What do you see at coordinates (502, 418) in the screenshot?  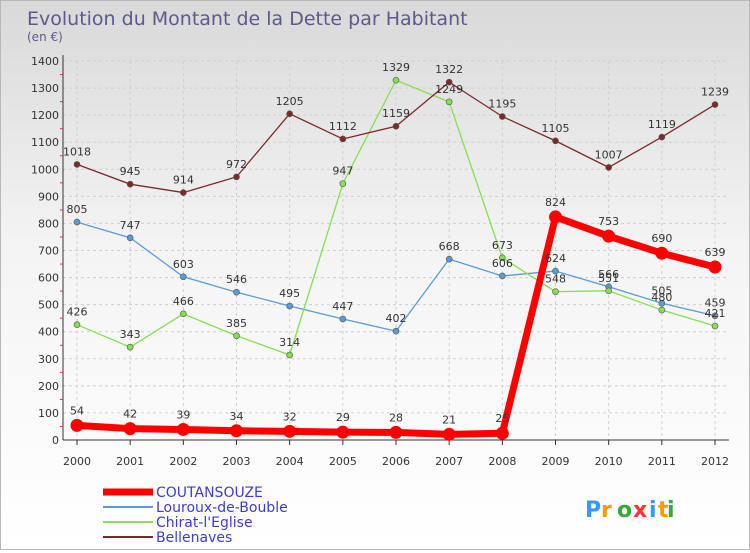 I see `data-label: 25` at bounding box center [502, 418].